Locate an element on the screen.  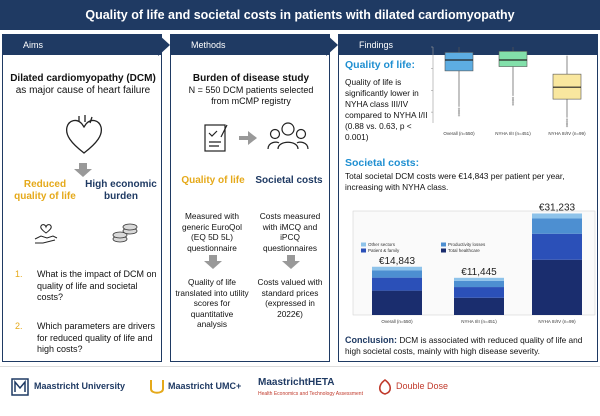
methods-arrow-icon is located at coordinates (332, 45).